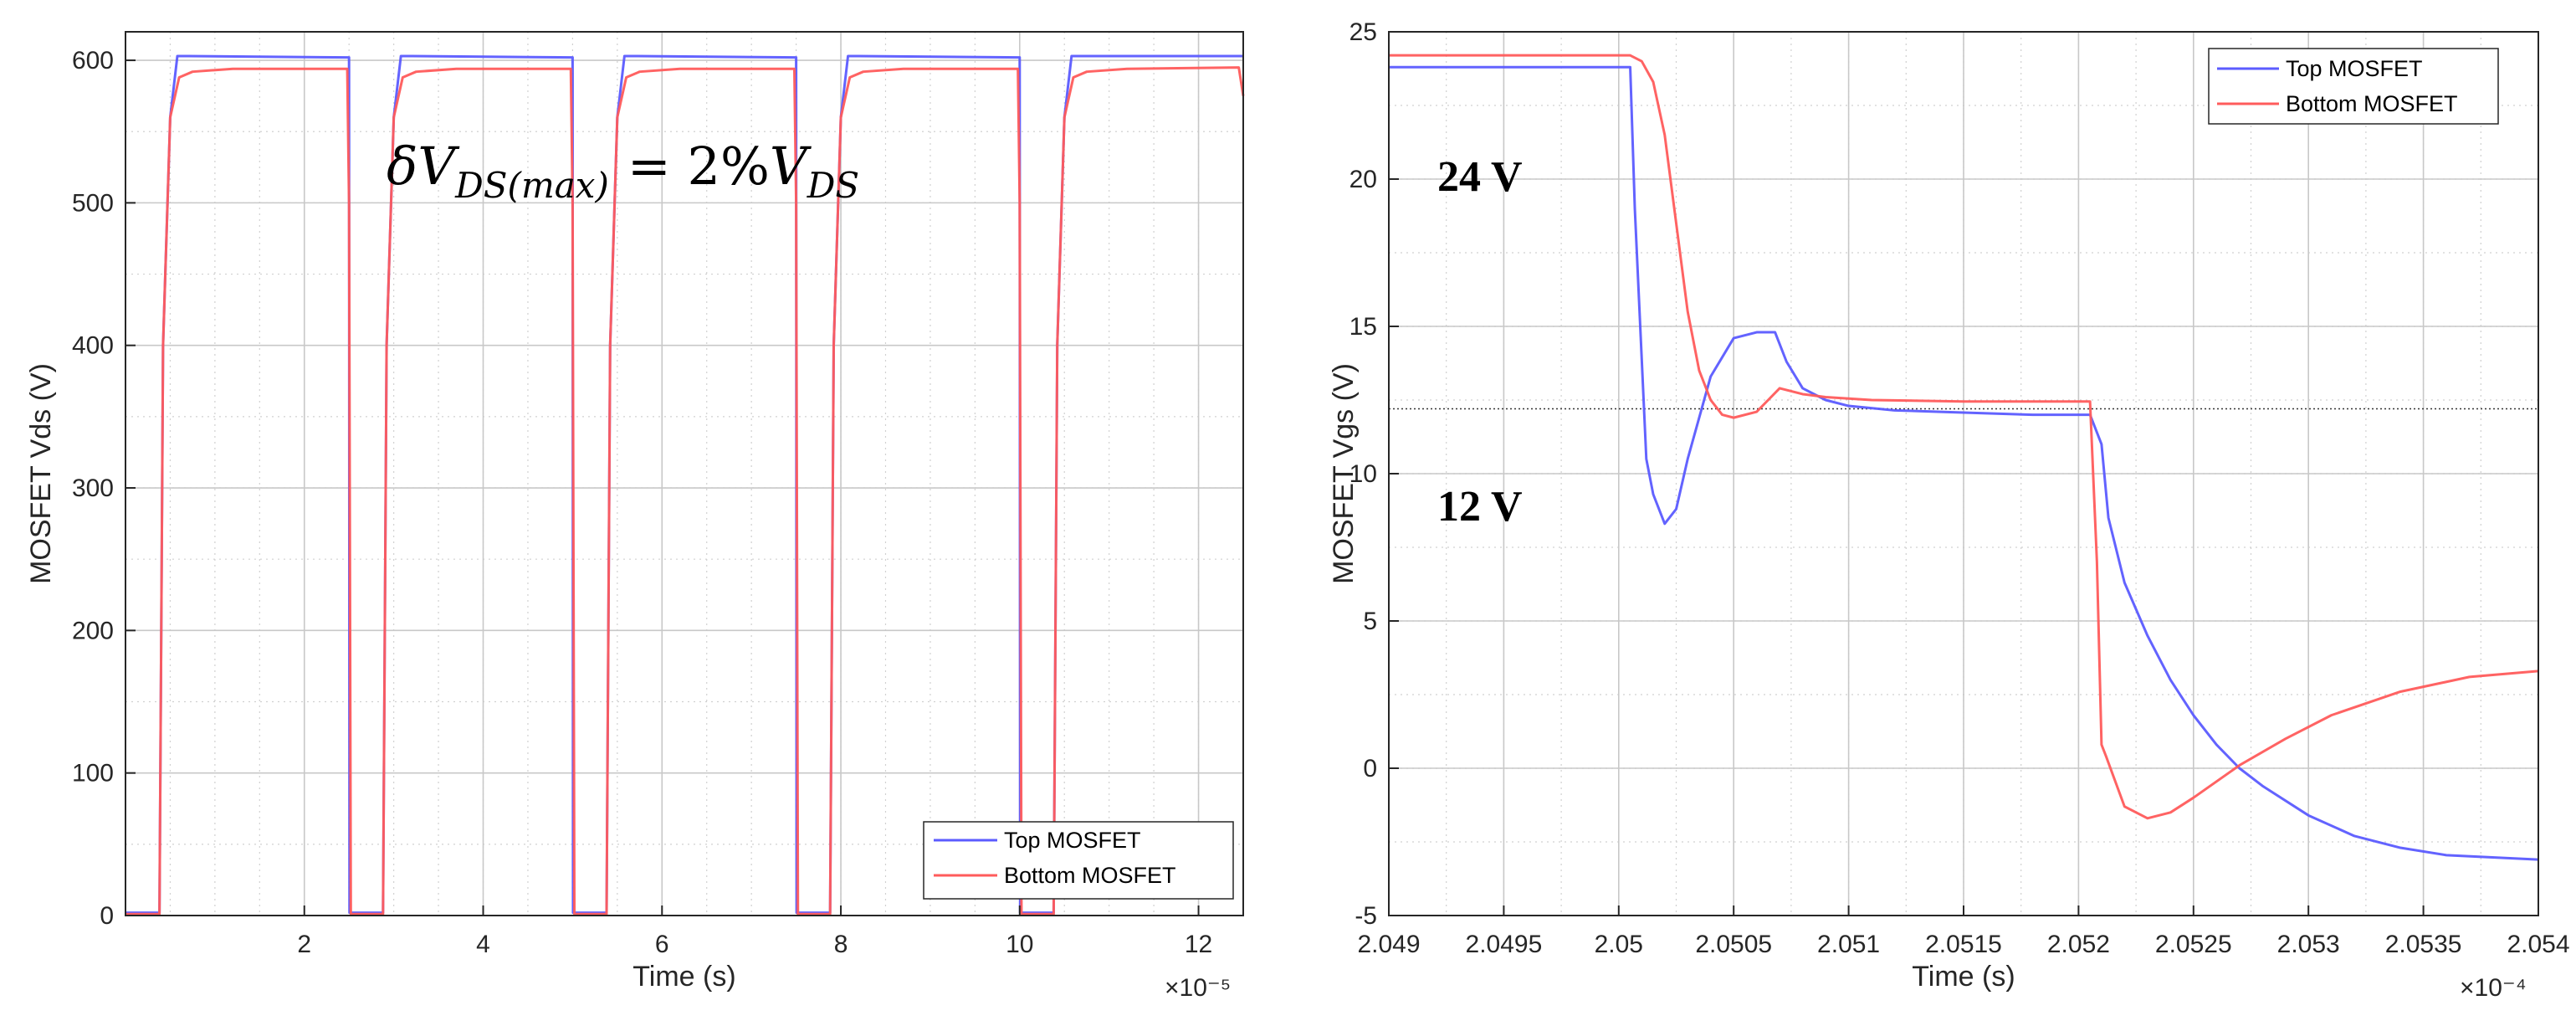 The image size is (2576, 1026). Describe the element at coordinates (107, 916) in the screenshot. I see `left-y-tick-label: 0` at that location.